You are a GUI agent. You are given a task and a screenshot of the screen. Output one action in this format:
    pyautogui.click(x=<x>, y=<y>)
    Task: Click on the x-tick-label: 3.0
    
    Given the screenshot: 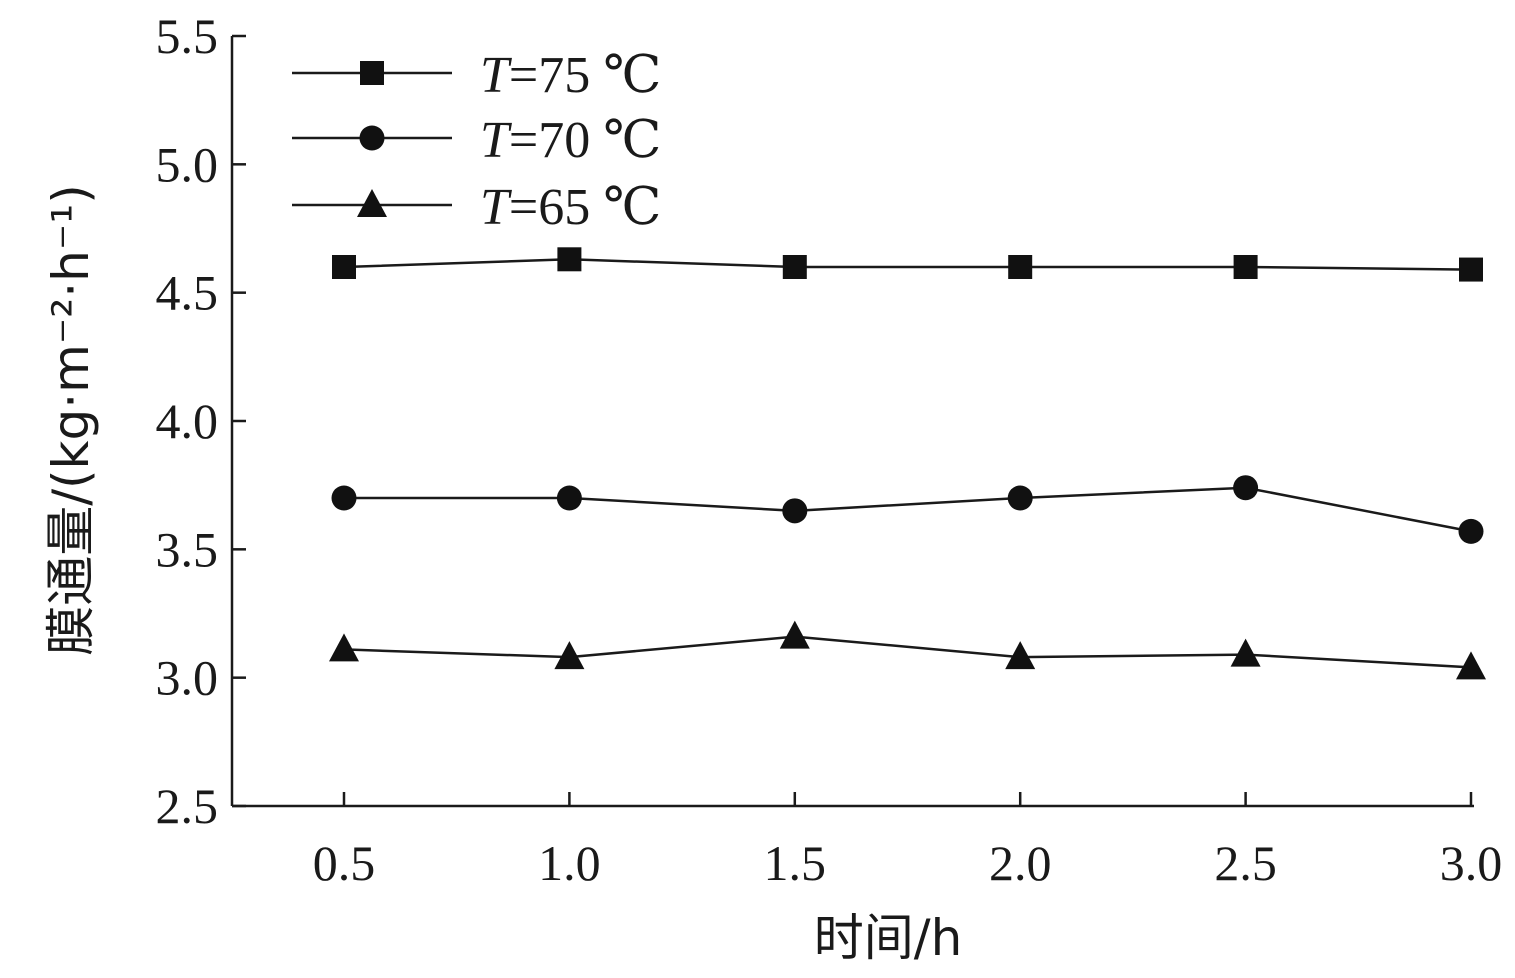 What is the action you would take?
    pyautogui.click(x=1471, y=863)
    